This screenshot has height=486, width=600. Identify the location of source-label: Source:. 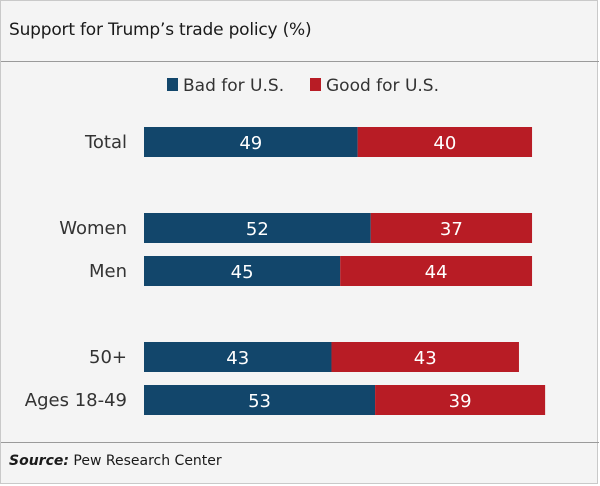
(39, 461).